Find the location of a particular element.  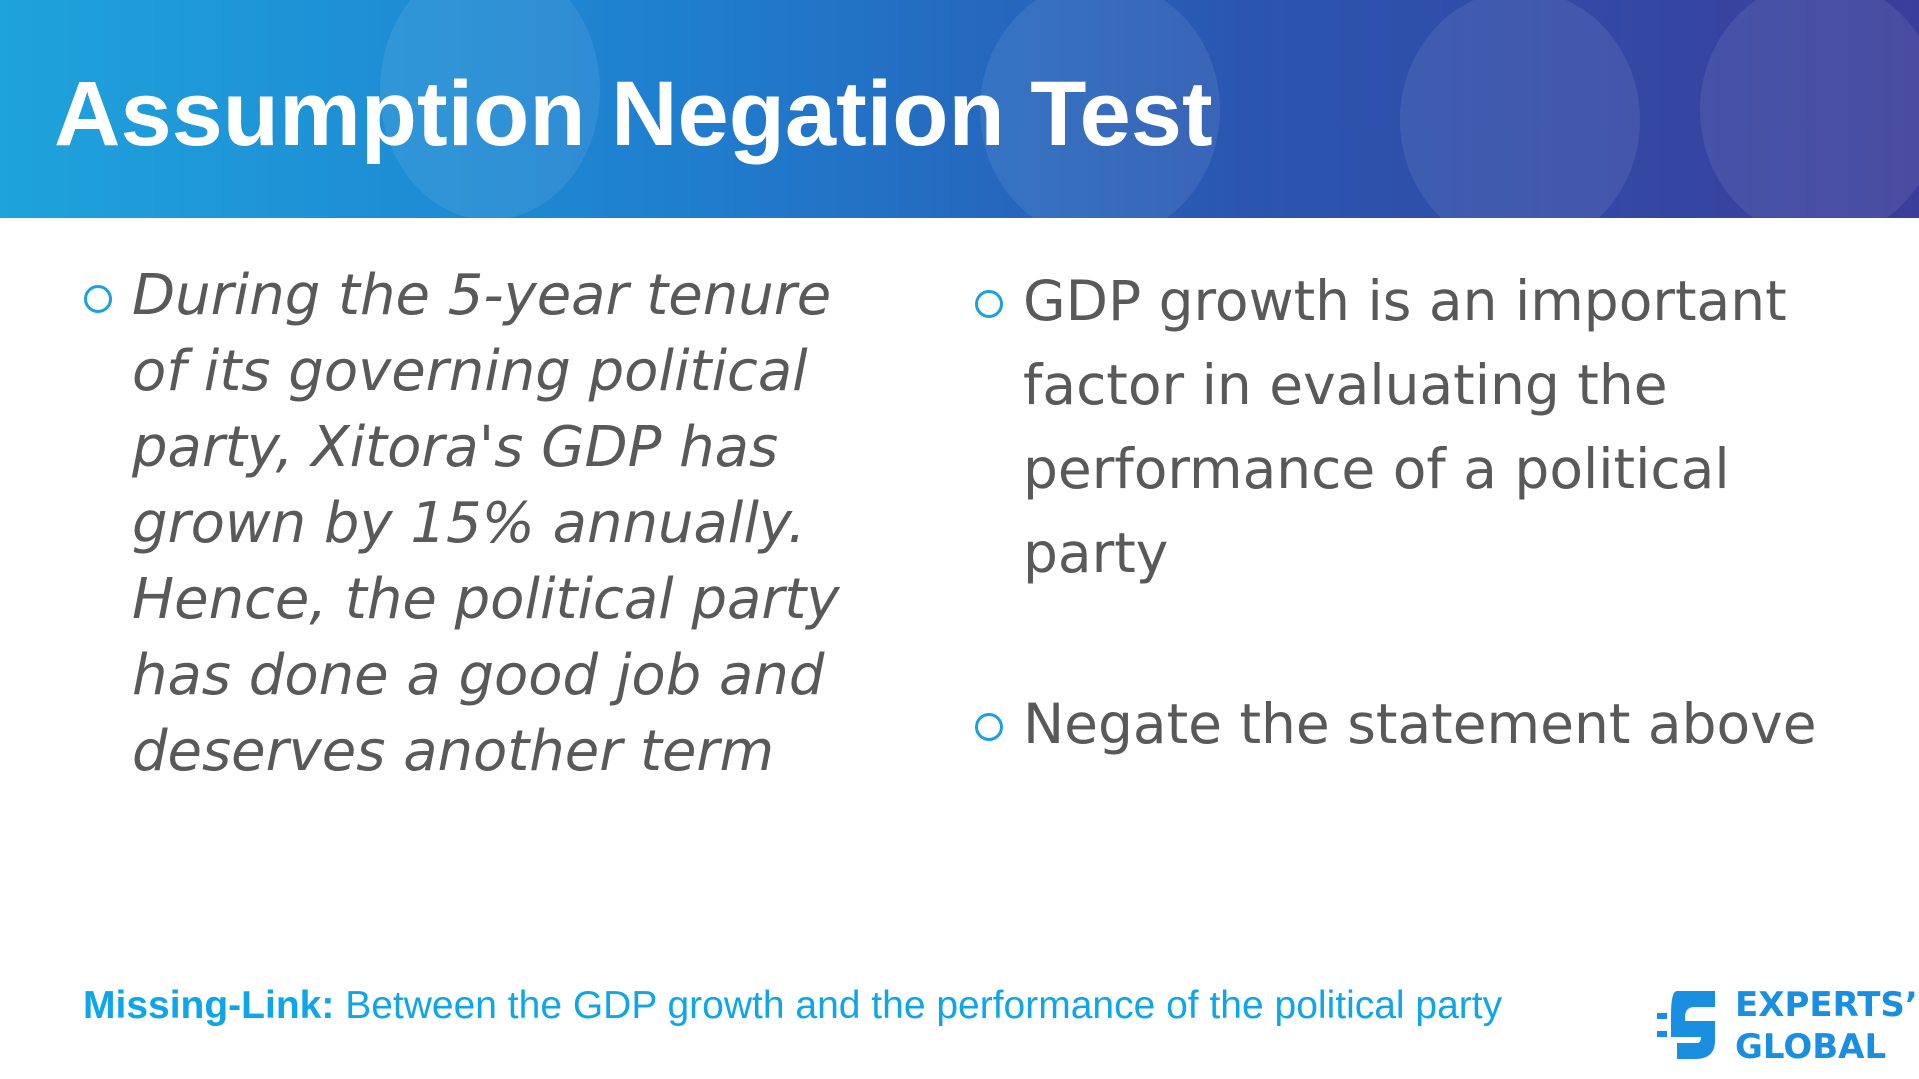

footer-label: Missing-Link: is located at coordinates (209, 1005).